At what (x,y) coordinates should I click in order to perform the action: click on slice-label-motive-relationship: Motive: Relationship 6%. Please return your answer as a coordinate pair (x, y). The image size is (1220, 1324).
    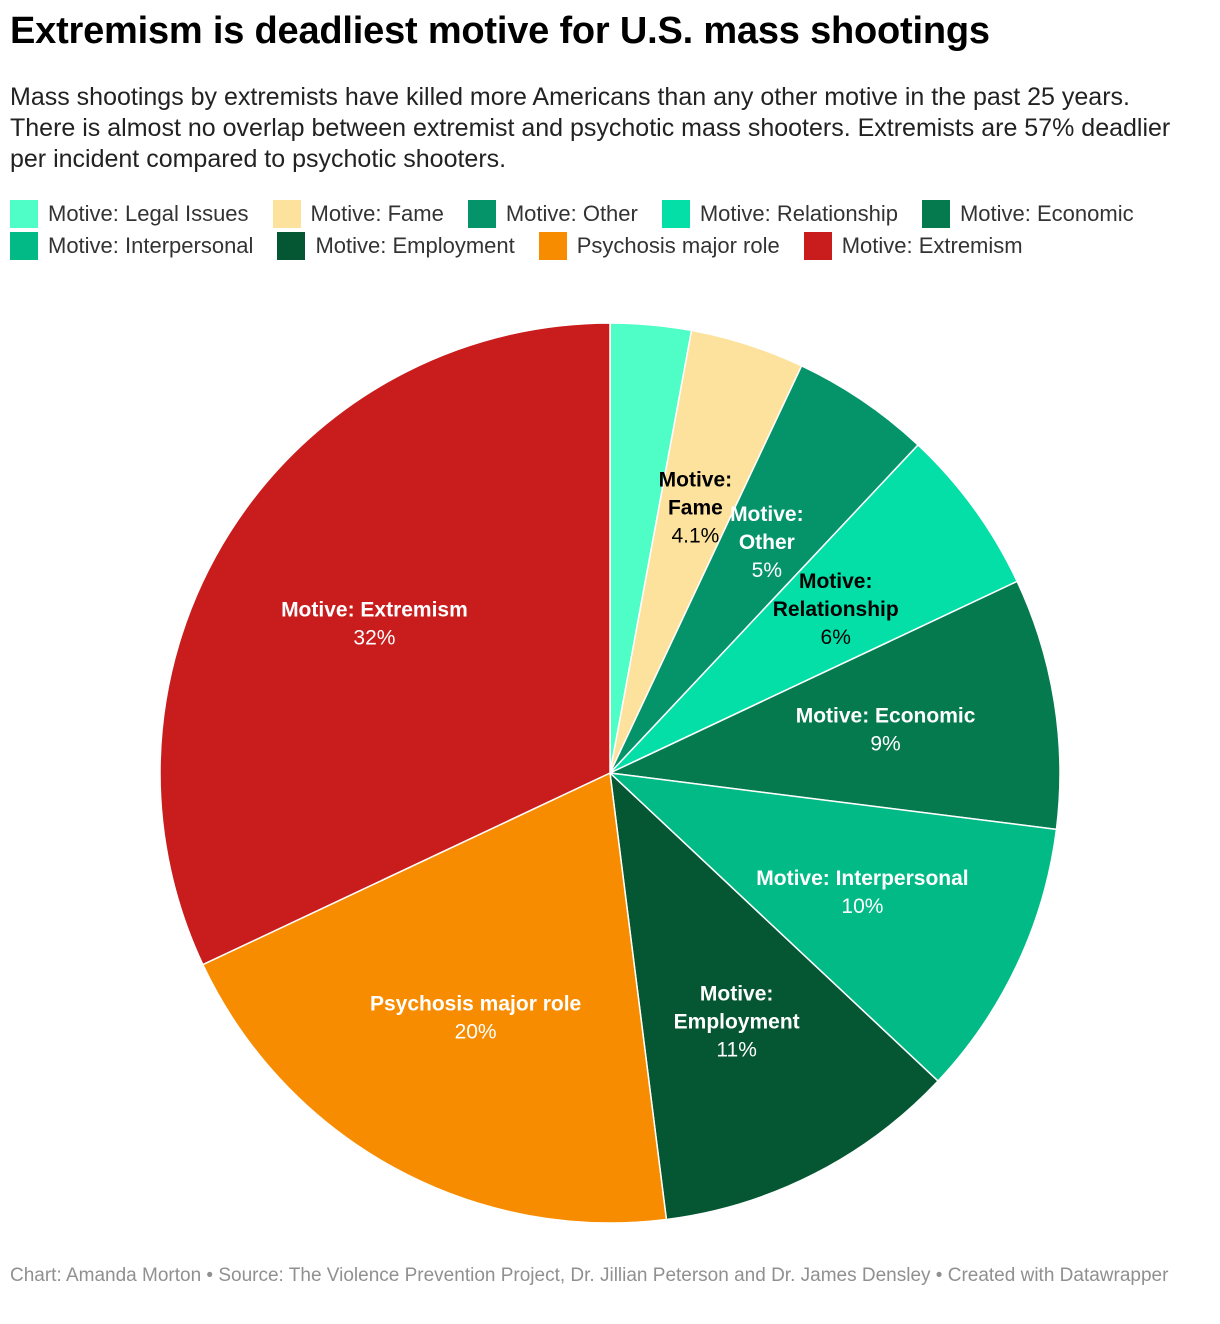
    Looking at the image, I should click on (836, 609).